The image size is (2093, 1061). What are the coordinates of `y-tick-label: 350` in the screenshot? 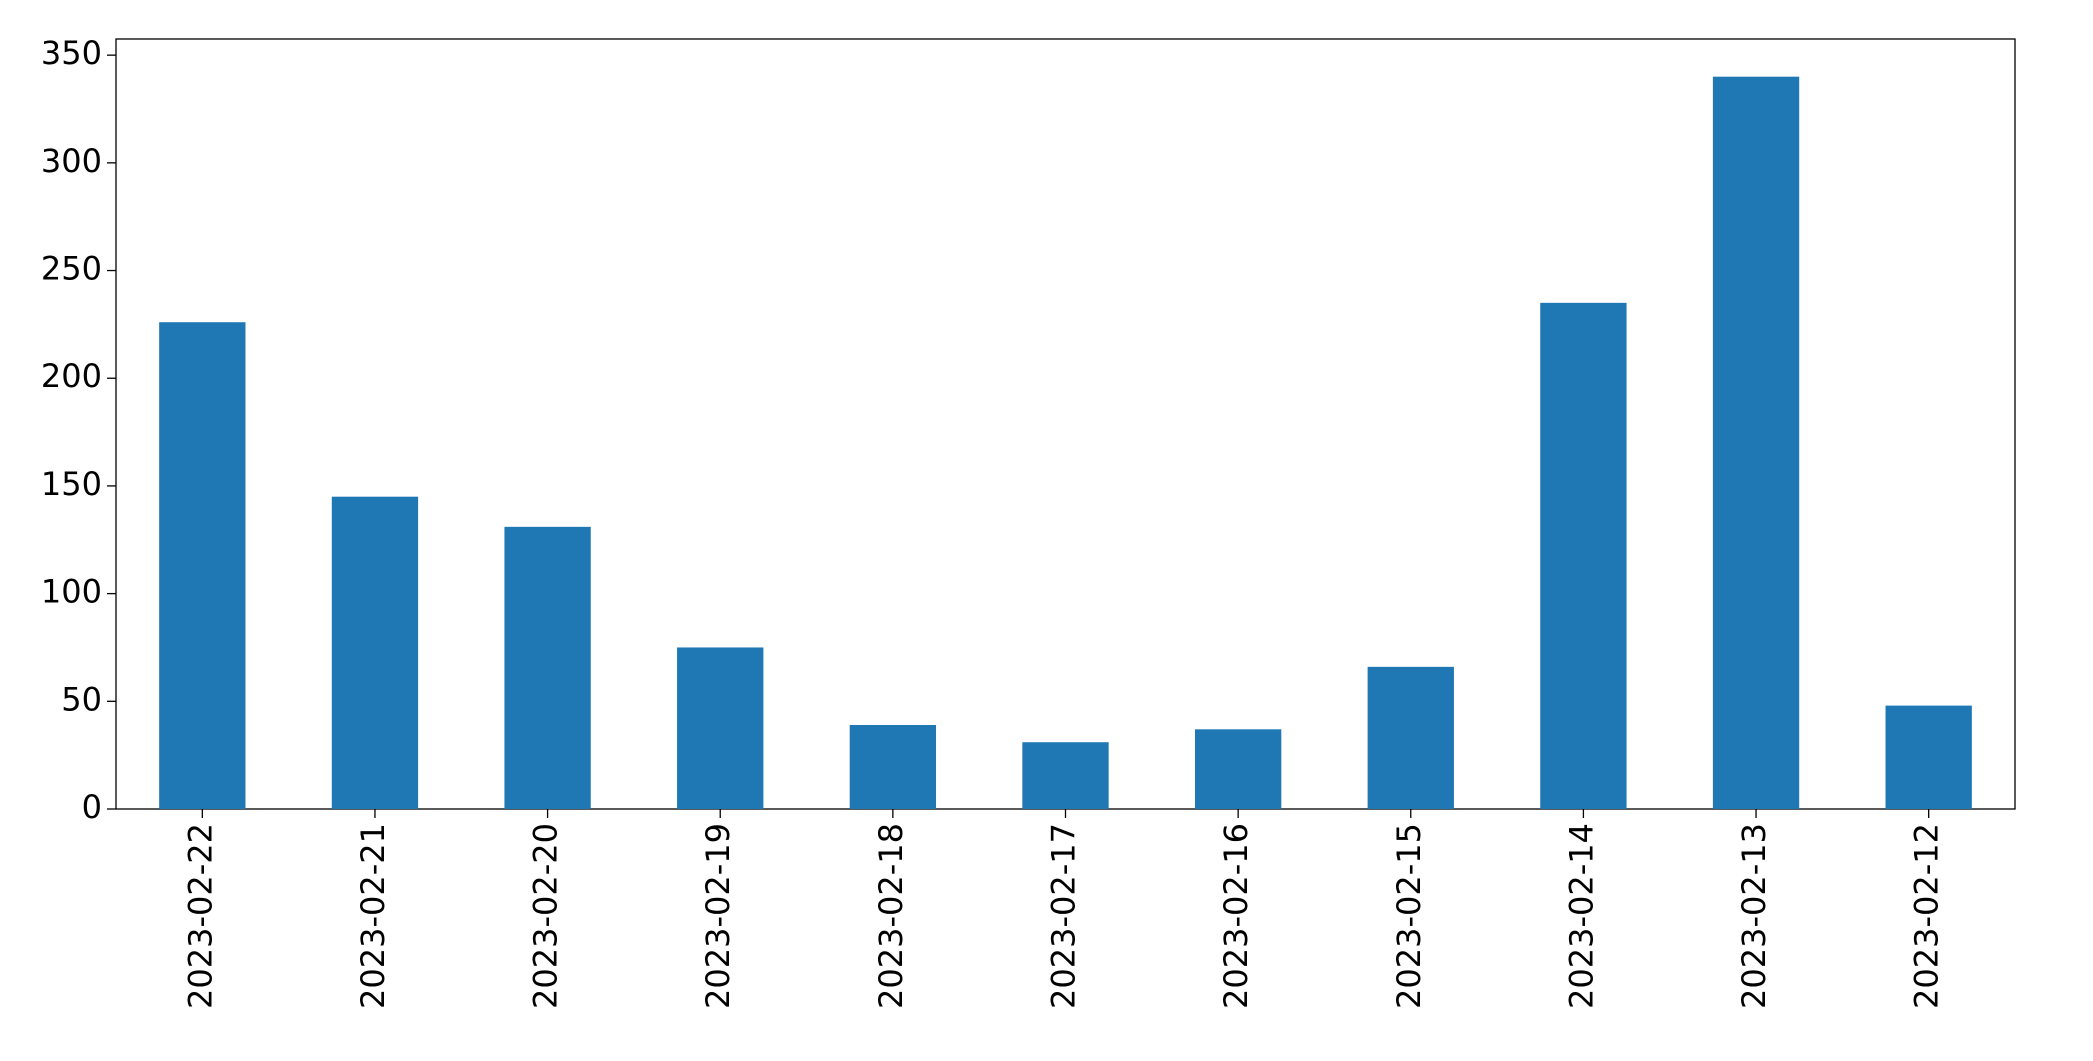 It's located at (71, 53).